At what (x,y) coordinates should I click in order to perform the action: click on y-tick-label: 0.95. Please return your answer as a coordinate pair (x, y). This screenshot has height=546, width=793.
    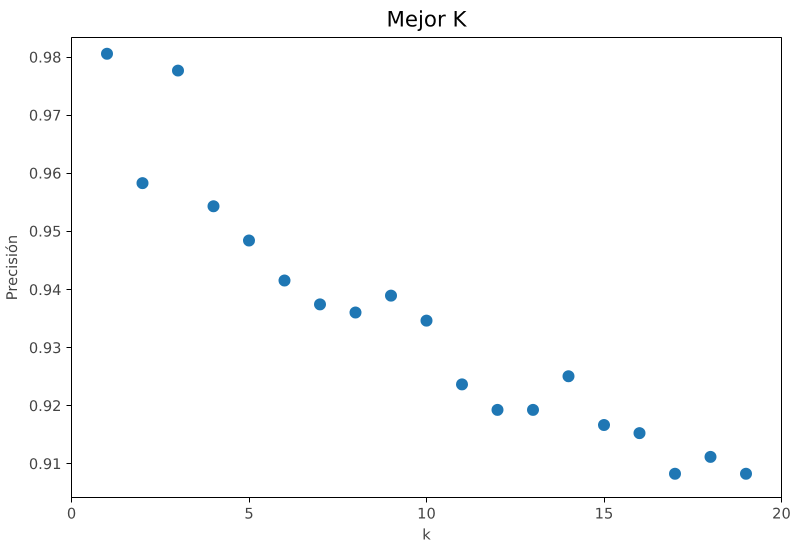
    Looking at the image, I should click on (45, 232).